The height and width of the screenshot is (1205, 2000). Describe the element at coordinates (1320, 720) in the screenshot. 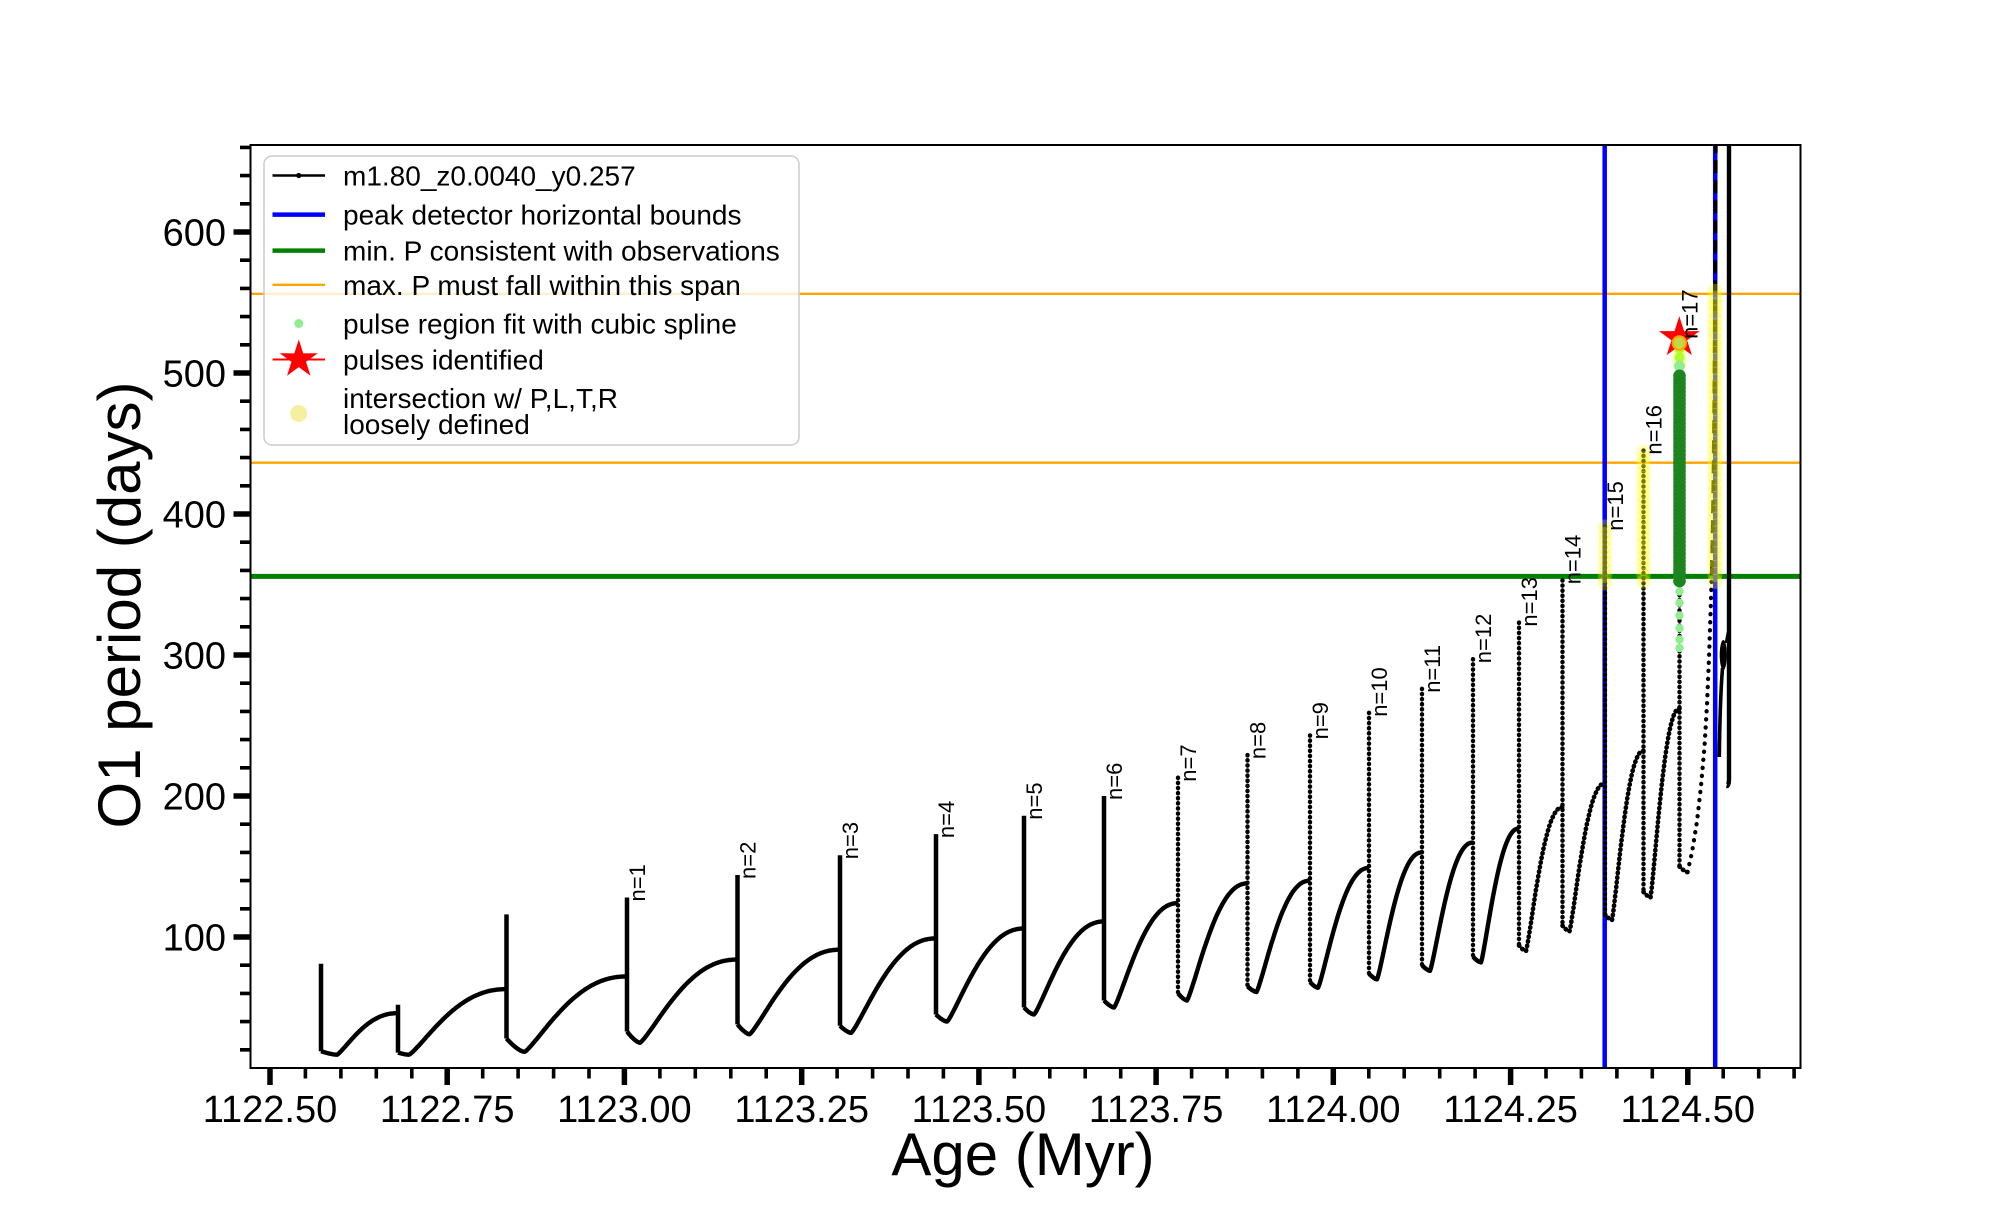

I see `svg-text: n=9` at that location.